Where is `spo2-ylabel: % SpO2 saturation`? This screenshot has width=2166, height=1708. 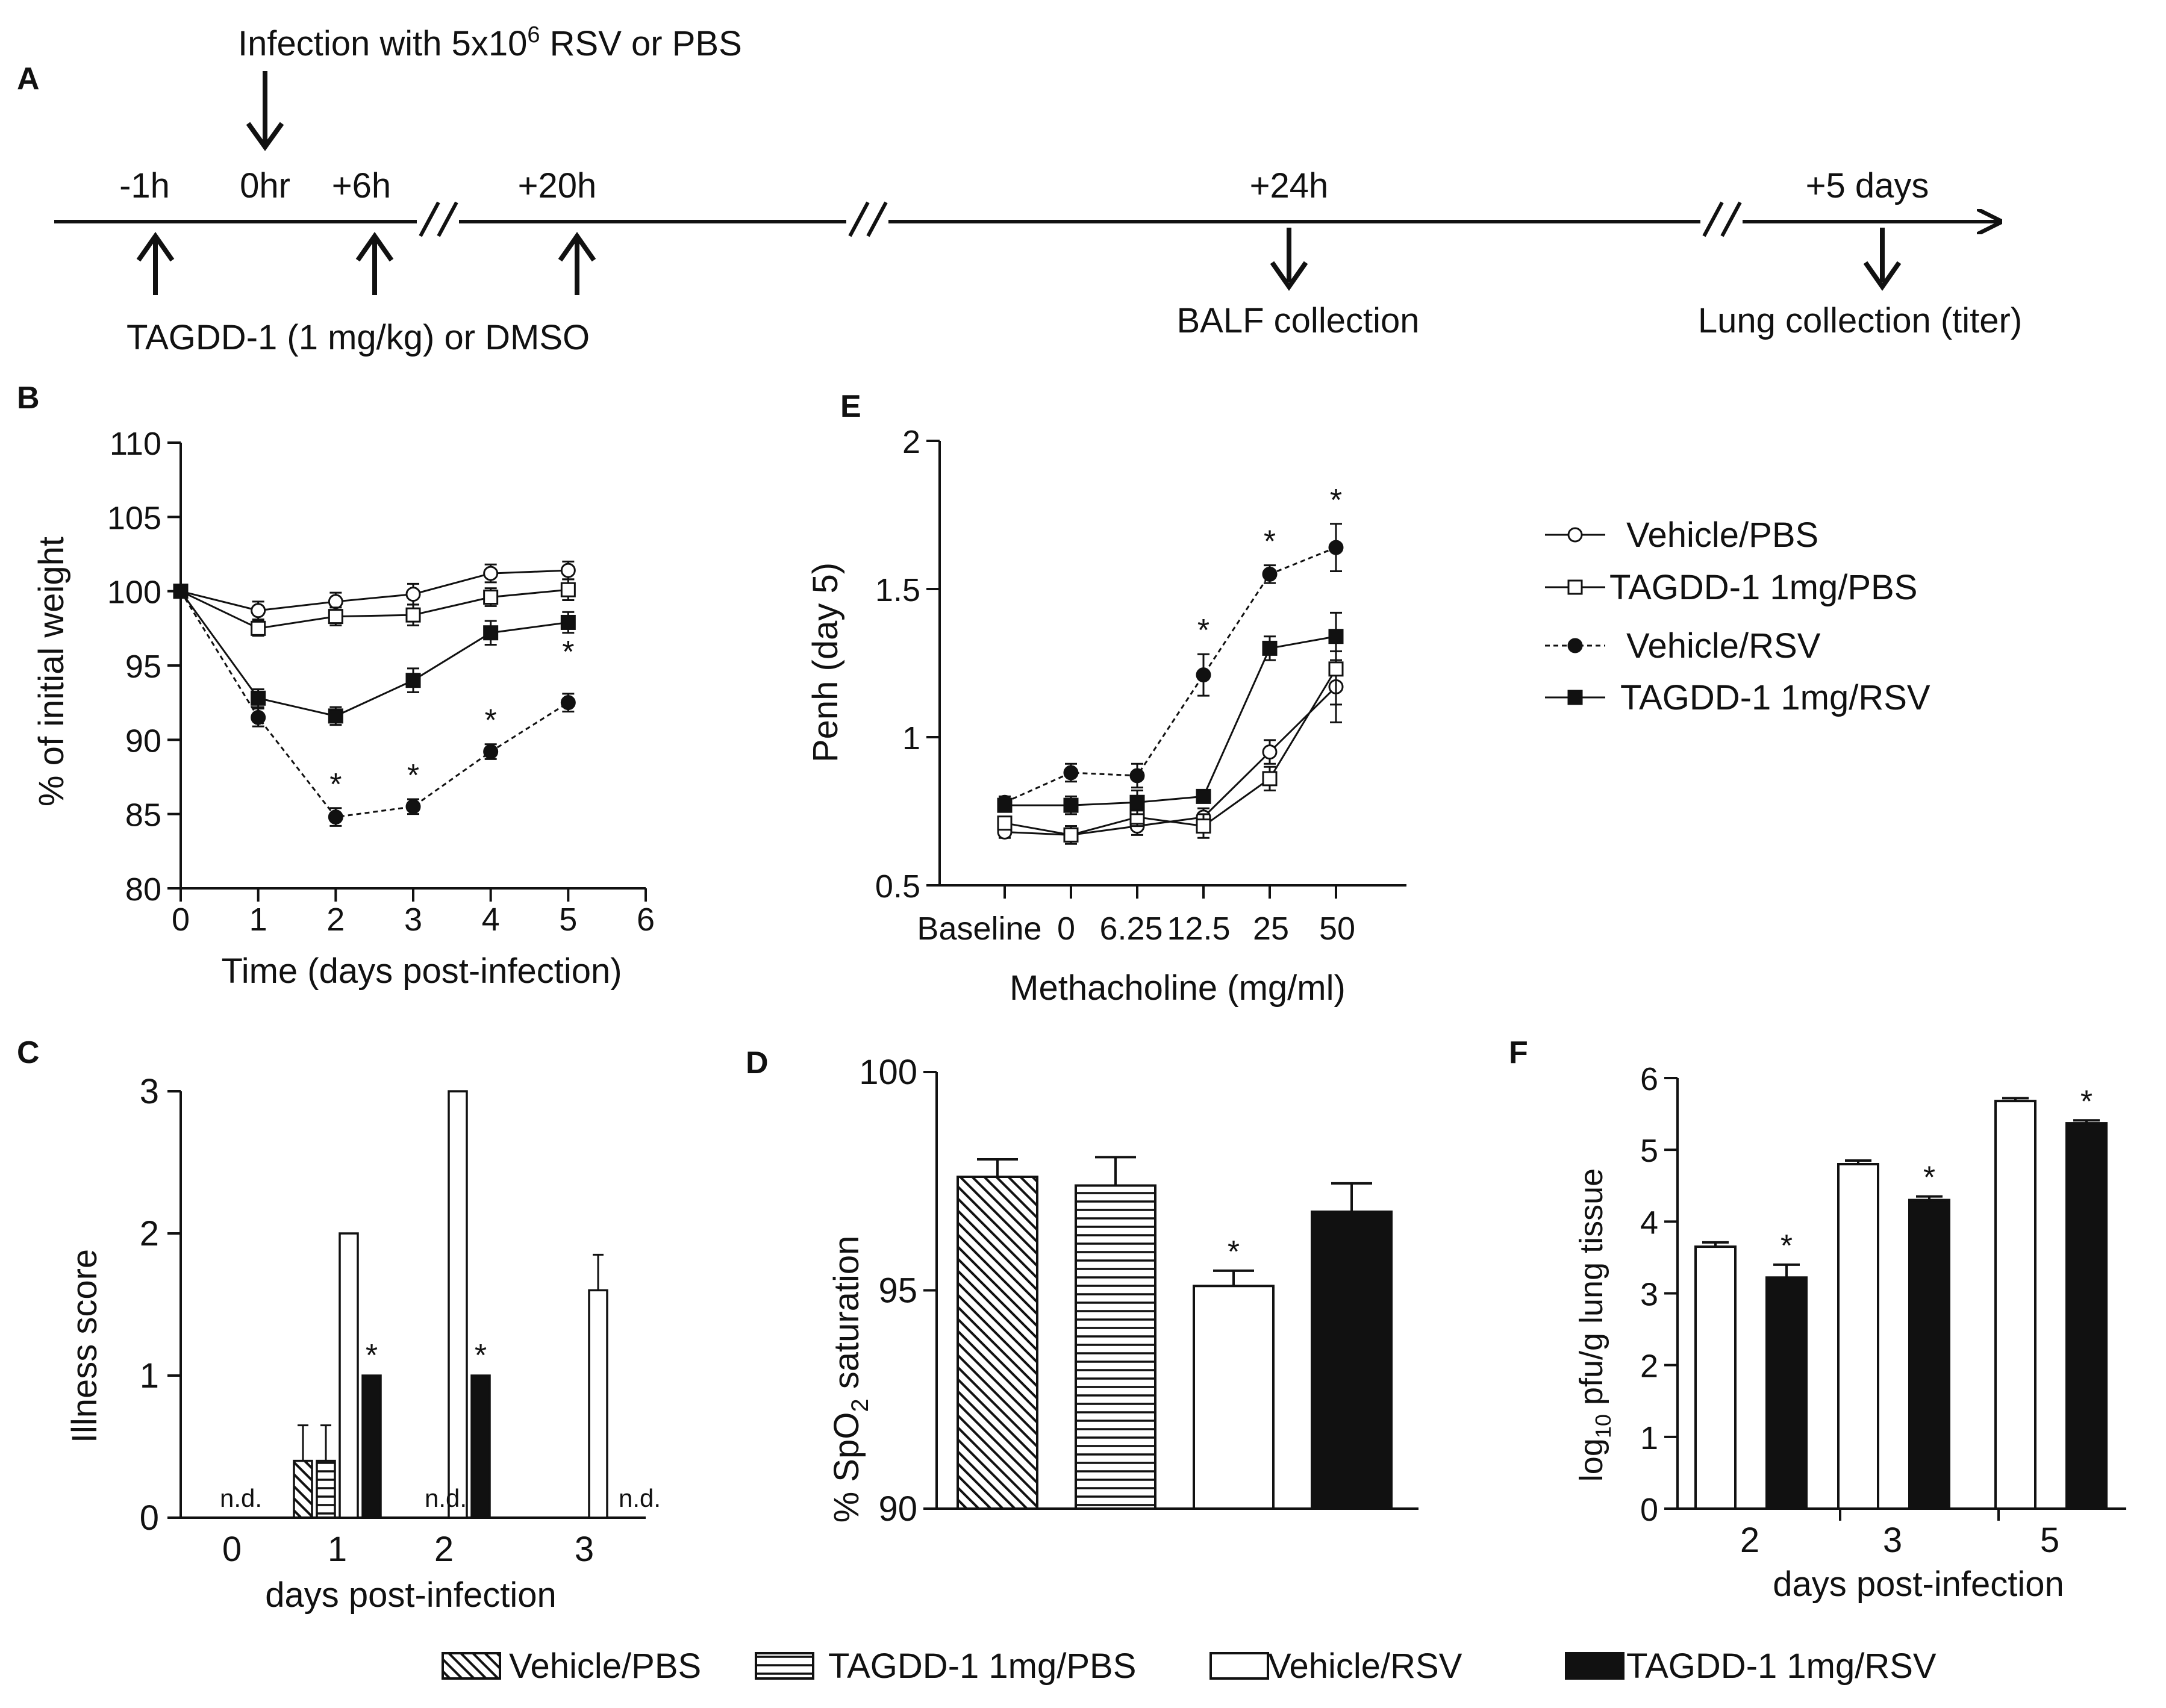
spo2-ylabel: % SpO2 saturation is located at coordinates (850, 1379).